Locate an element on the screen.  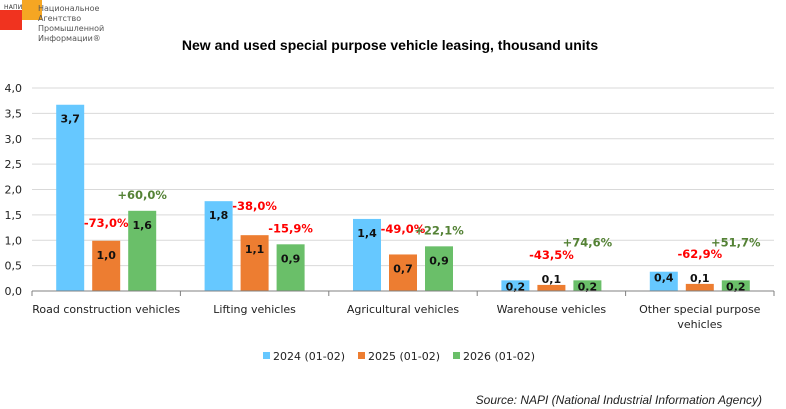
data-label: 0,4 is located at coordinates (664, 278).